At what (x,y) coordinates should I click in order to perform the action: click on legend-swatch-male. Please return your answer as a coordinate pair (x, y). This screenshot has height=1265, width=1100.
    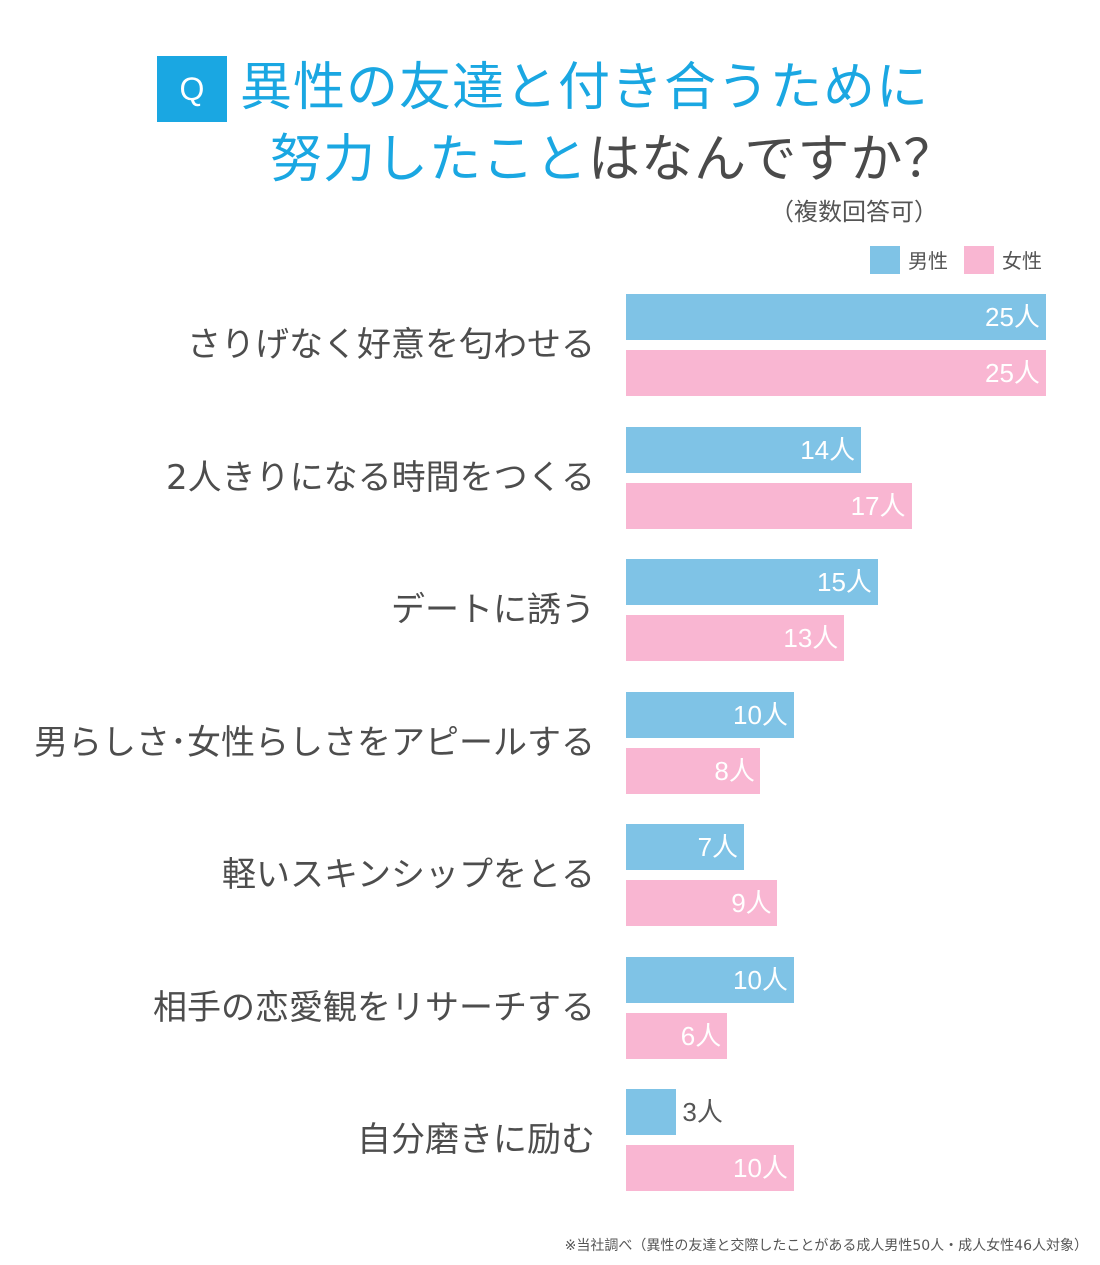
    Looking at the image, I should click on (885, 259).